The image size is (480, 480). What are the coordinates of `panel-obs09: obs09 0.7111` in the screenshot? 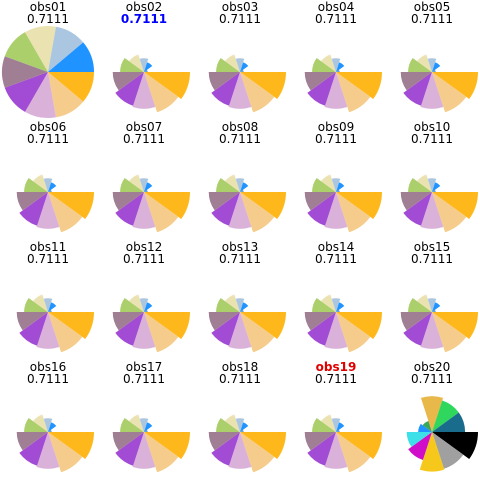 It's located at (336, 180).